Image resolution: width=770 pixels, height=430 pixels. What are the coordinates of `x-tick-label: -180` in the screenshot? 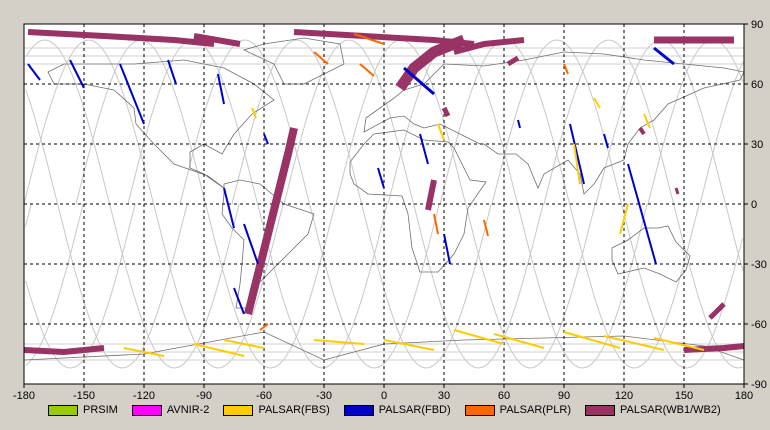 It's located at (24, 396).